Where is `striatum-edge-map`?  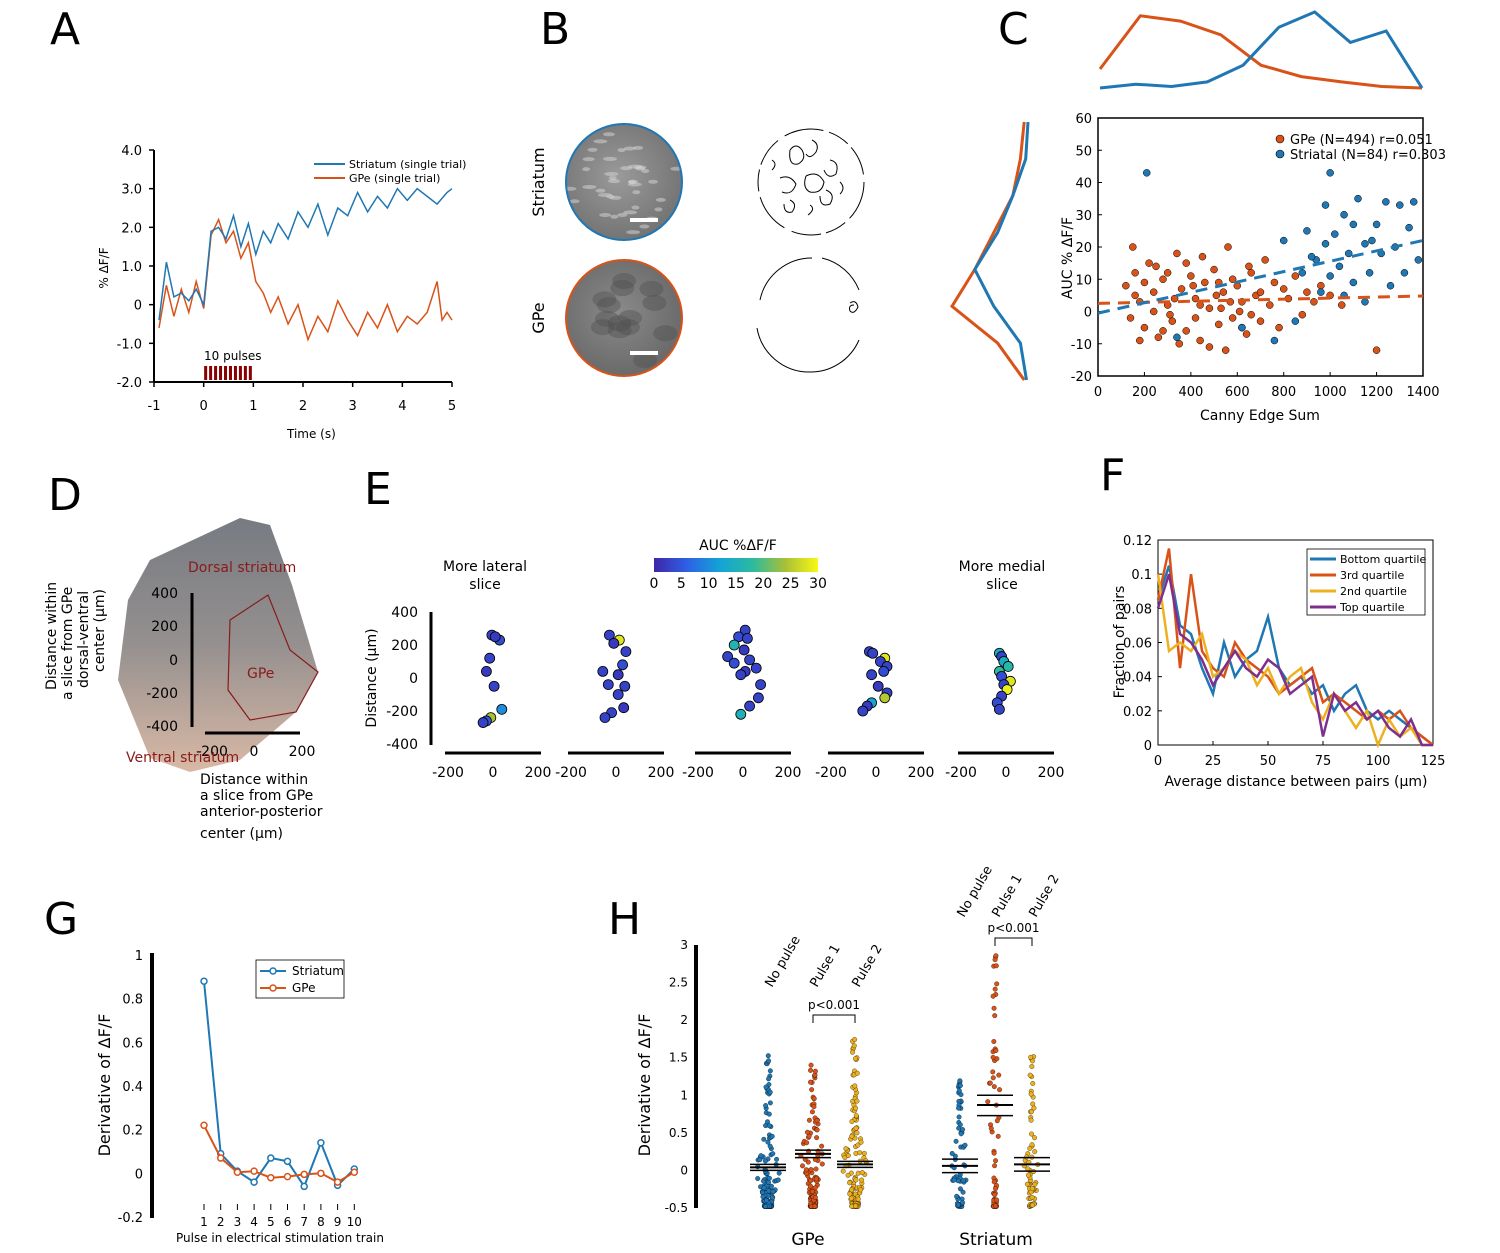
striatum-edge-map is located at coordinates (811, 182).